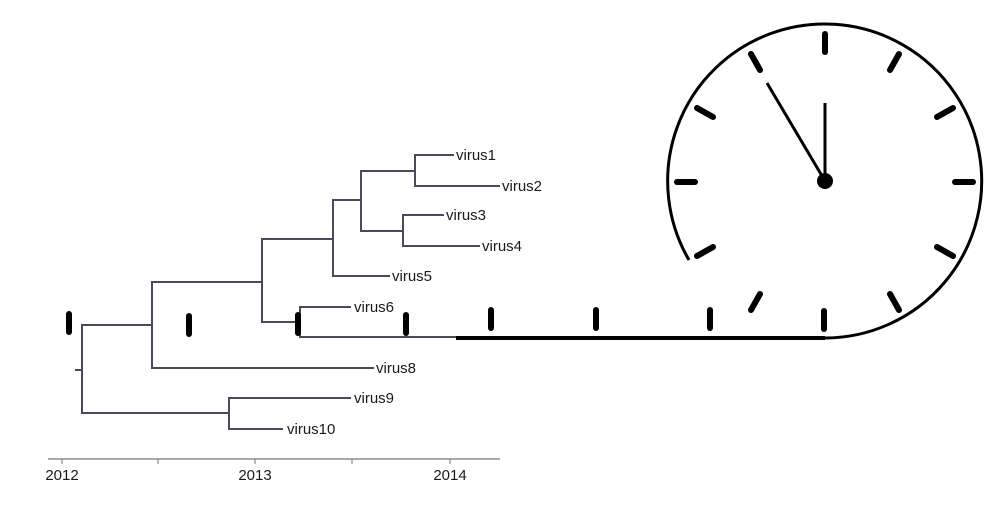 This screenshot has height=510, width=1000. Describe the element at coordinates (311, 429) in the screenshot. I see `tip-label-virus10: virus10` at that location.